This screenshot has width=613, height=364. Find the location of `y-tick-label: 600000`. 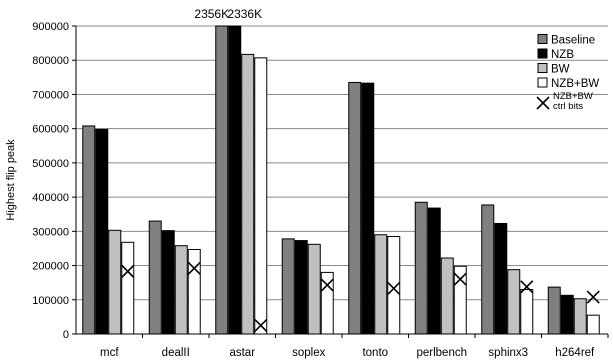

y-tick-label: 600000 is located at coordinates (50, 130).